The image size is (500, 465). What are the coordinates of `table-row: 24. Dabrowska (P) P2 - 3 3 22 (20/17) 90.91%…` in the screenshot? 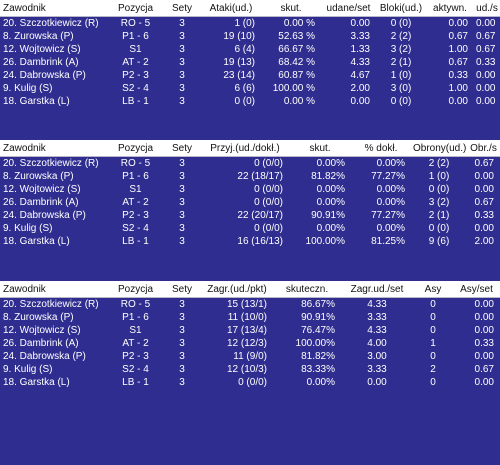 It's located at (250, 215).